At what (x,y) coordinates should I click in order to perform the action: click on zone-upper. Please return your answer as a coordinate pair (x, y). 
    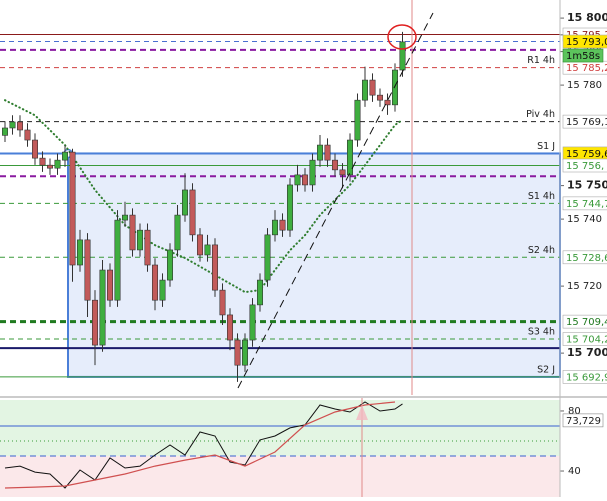
    Looking at the image, I should click on (280, 428).